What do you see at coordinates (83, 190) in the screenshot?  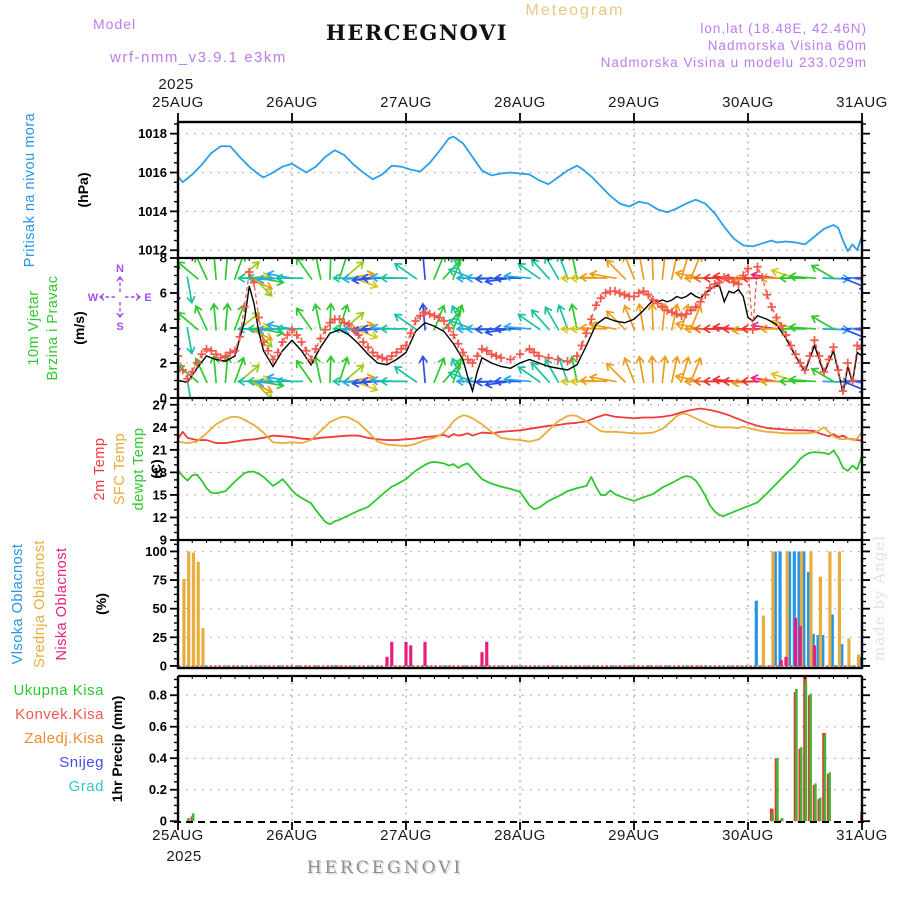 I see `svg-text: (hPa)` at bounding box center [83, 190].